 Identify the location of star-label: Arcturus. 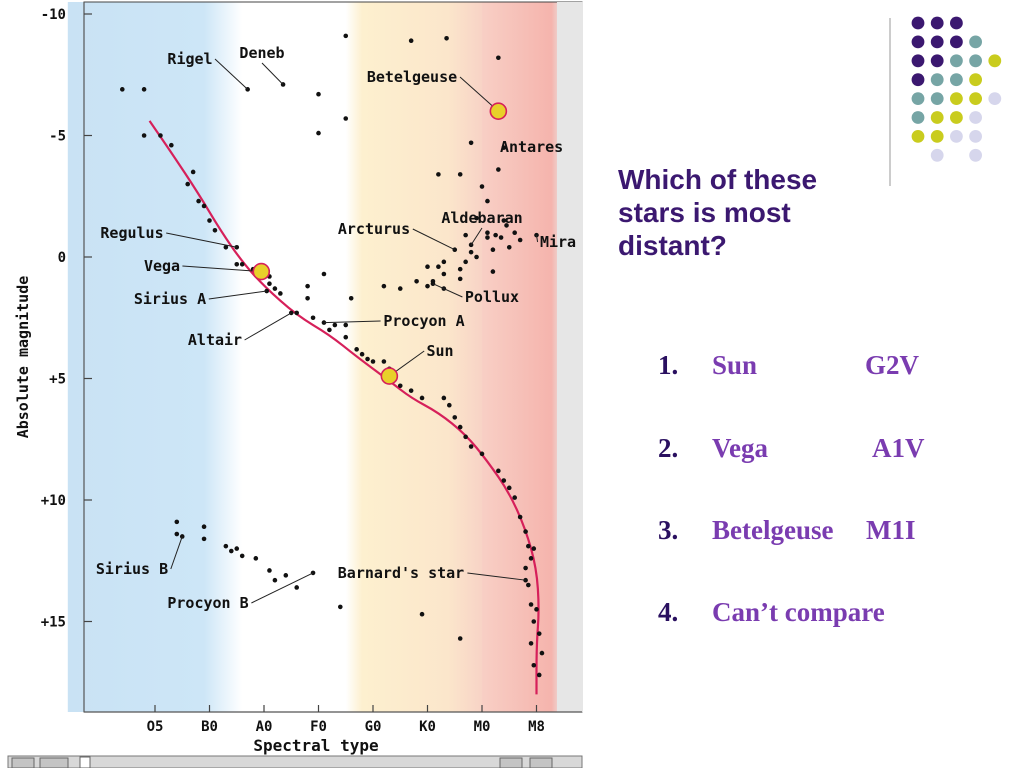
(374, 229).